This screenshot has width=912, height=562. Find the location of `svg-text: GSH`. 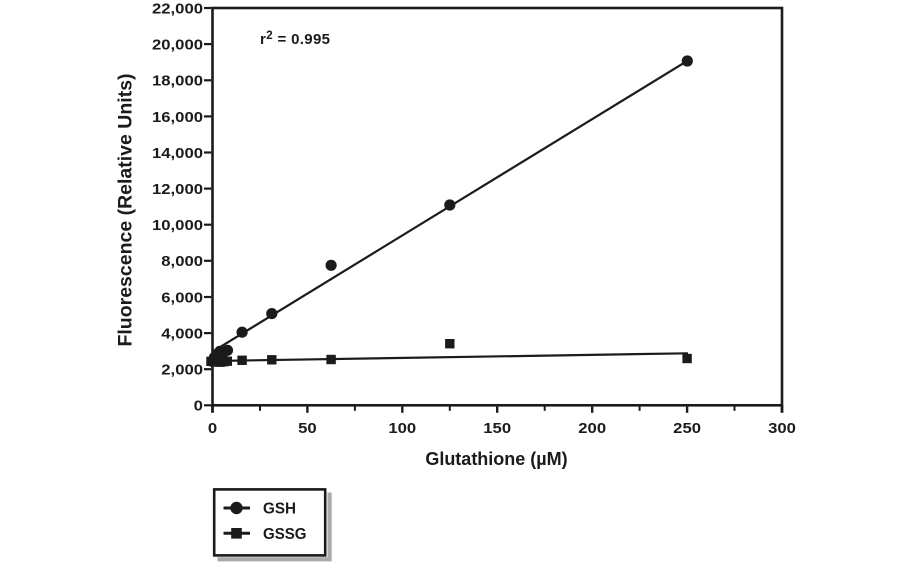

svg-text: GSH is located at coordinates (279, 508).